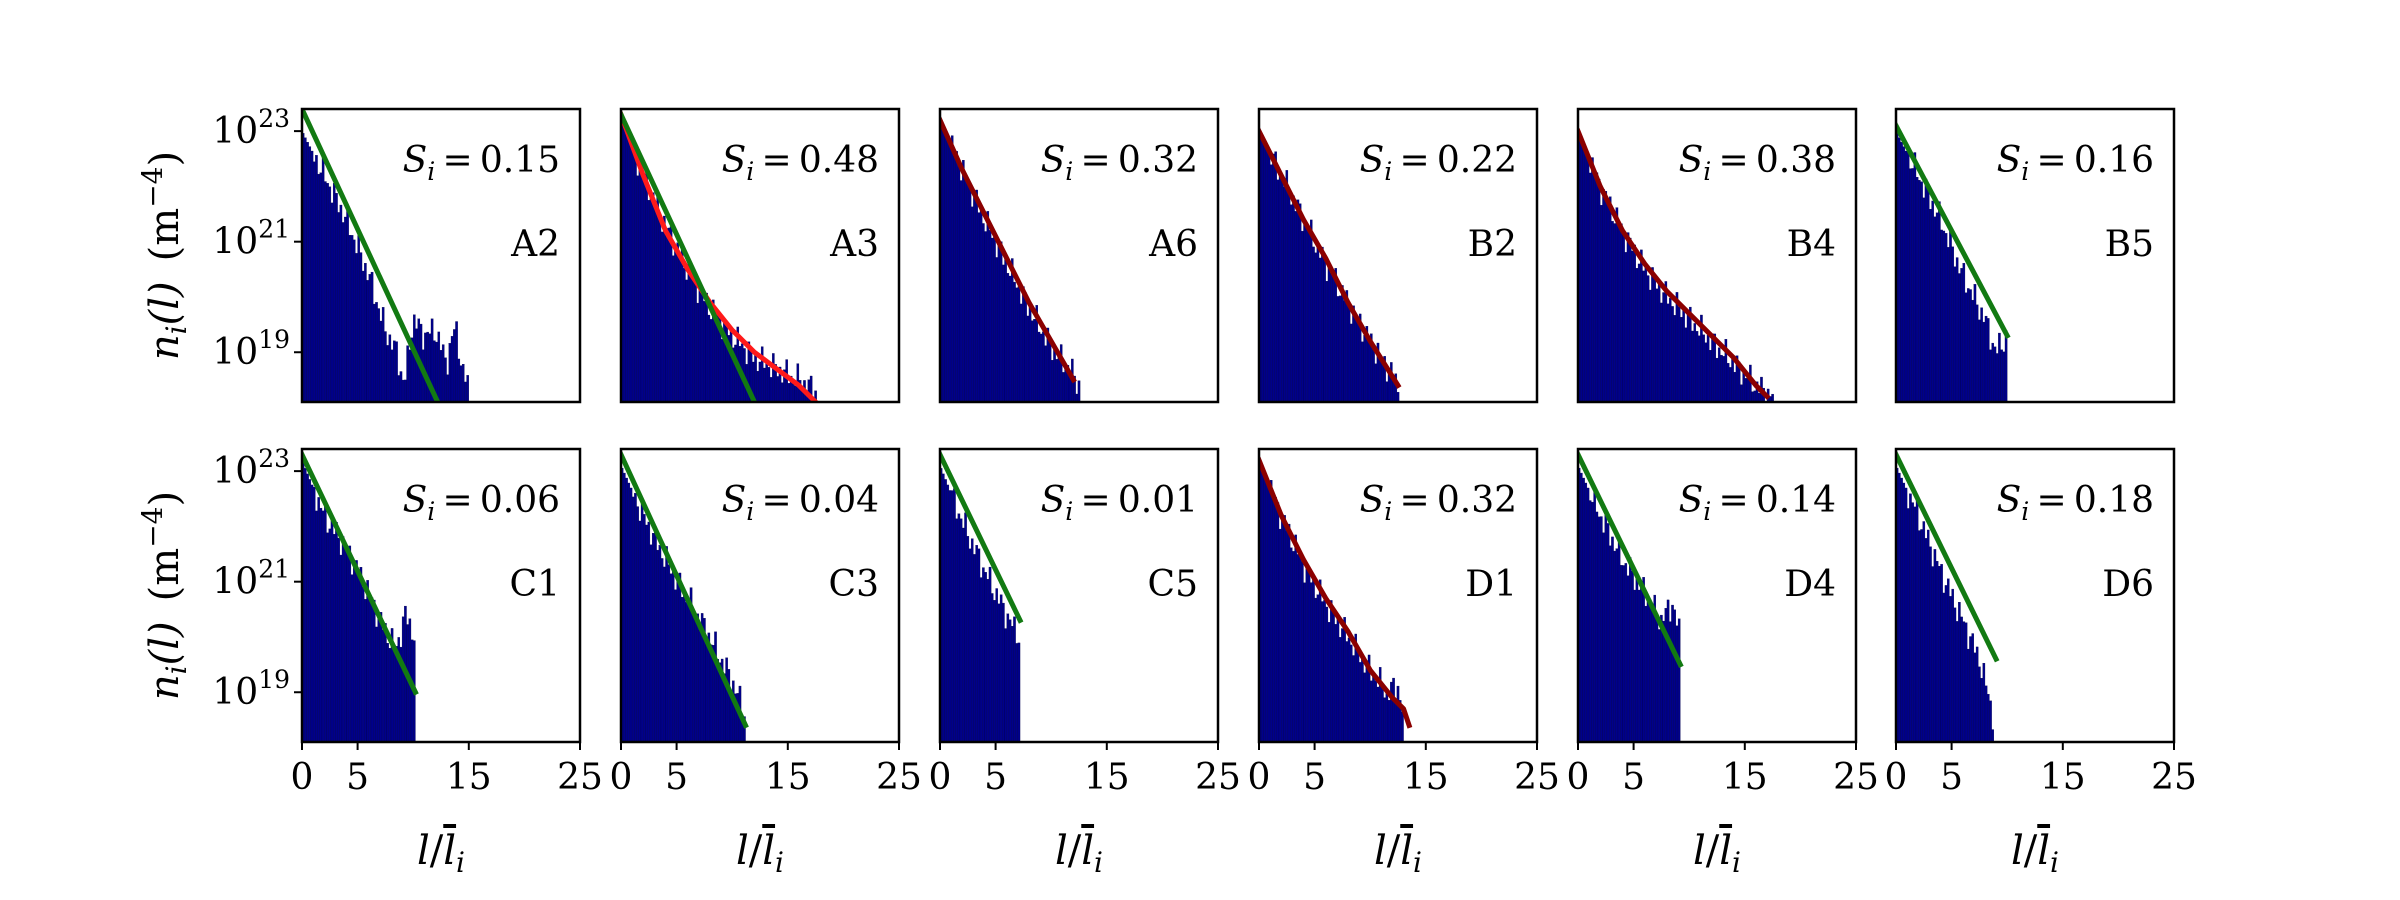 This screenshot has width=2400, height=900. What do you see at coordinates (2041, 663) in the screenshot?
I see `panel-D6: Si = 0.18 D6 0 5 15 25 l/li` at bounding box center [2041, 663].